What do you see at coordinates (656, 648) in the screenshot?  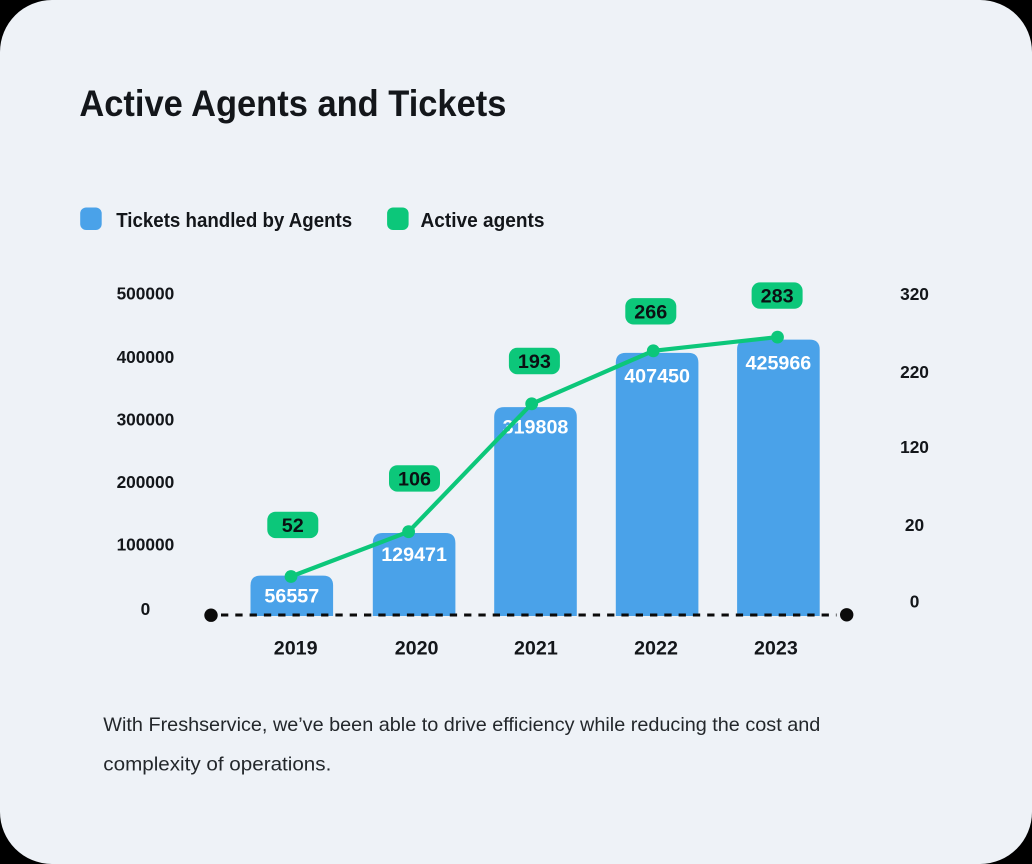 I see `svg-text: 2022` at bounding box center [656, 648].